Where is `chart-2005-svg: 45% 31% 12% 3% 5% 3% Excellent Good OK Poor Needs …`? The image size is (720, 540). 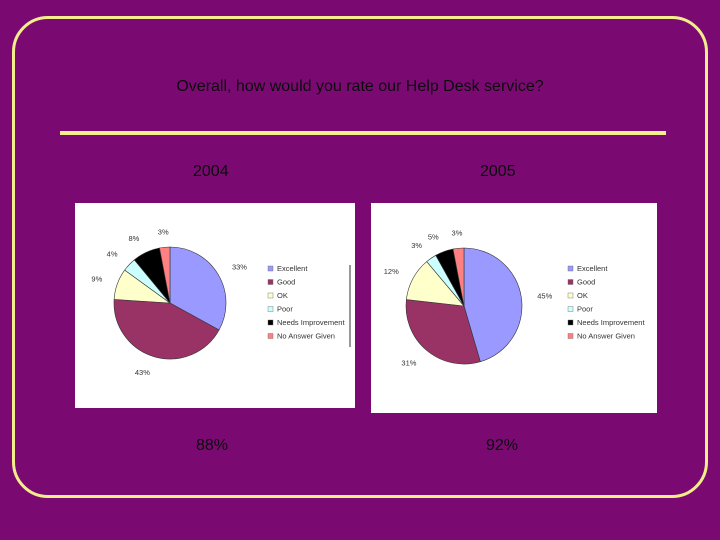 chart-2005-svg: 45% 31% 12% 3% 5% 3% Excellent Good OK Poor Needs … is located at coordinates (515, 298).